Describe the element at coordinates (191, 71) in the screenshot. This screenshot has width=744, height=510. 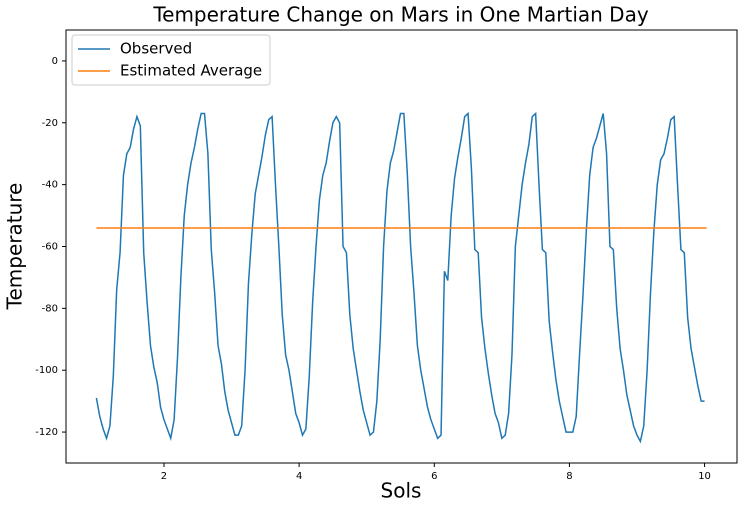
I see `legend-label: Estimated Average` at that location.